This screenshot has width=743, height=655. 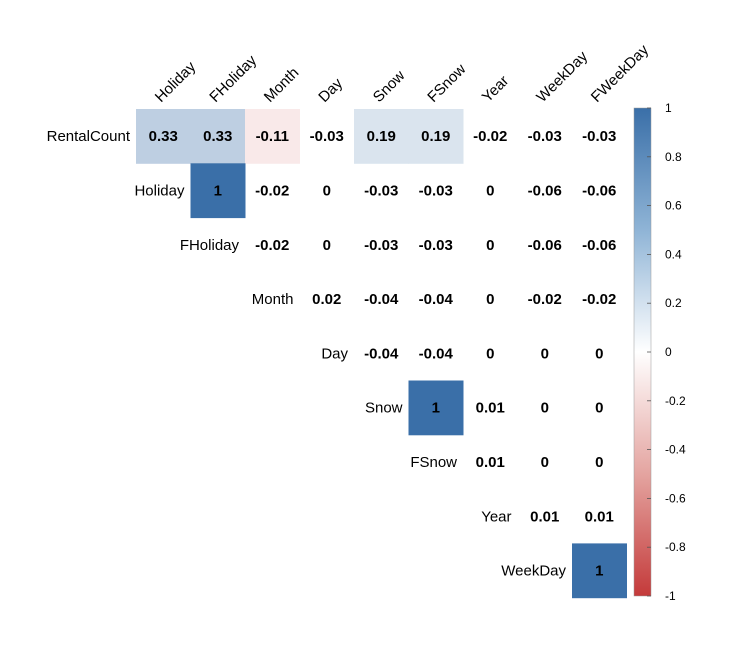 I want to click on column-label-day: Day, so click(x=330, y=90).